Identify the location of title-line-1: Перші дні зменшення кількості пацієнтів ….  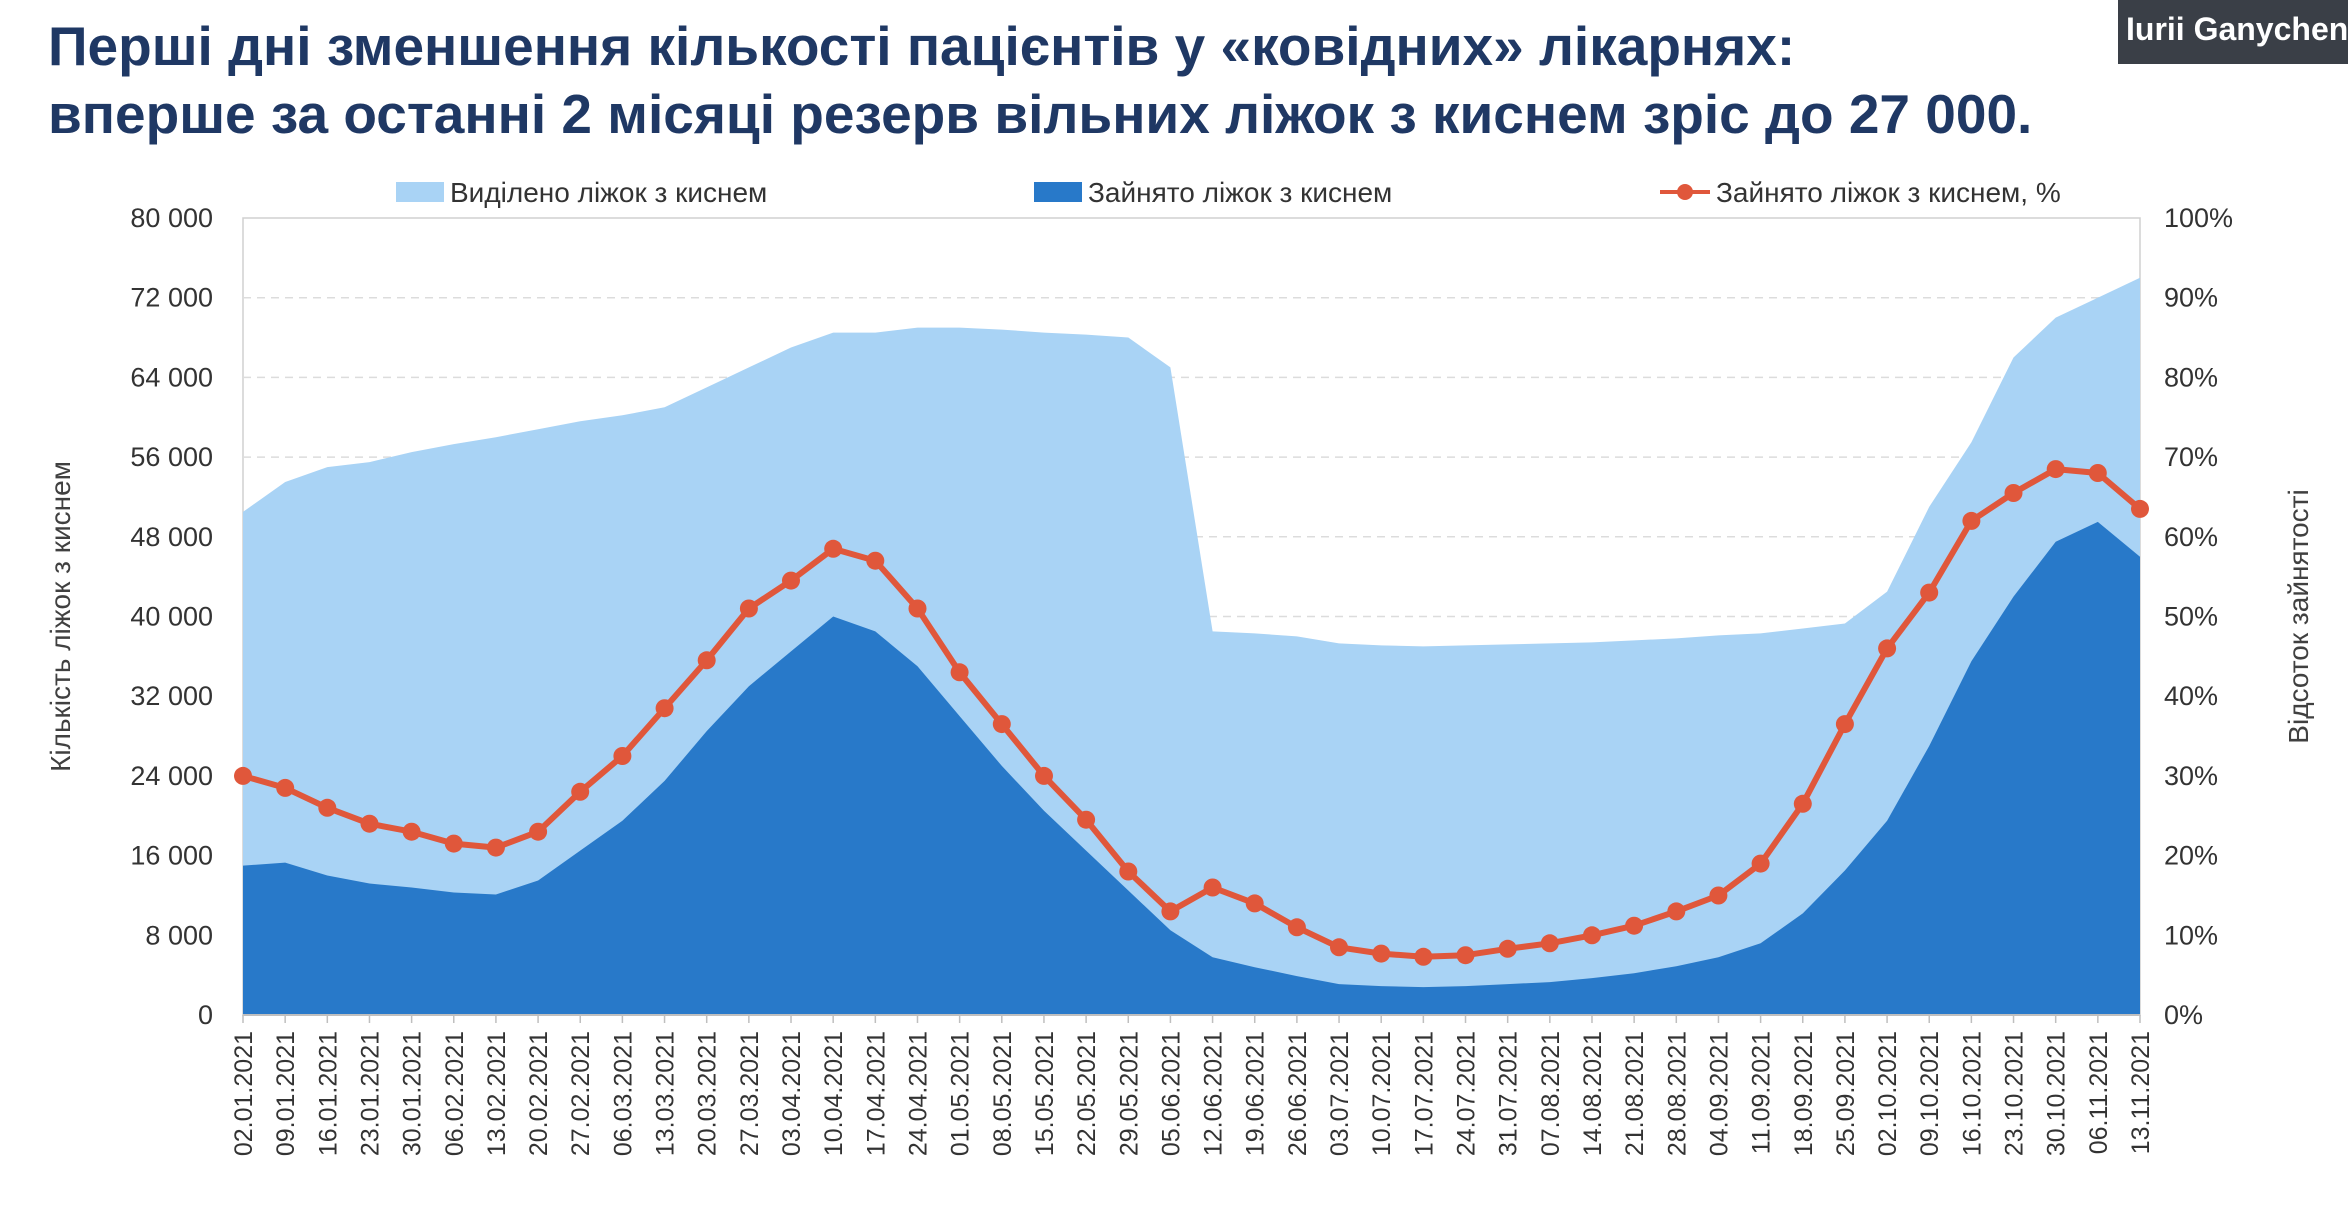
(922, 46).